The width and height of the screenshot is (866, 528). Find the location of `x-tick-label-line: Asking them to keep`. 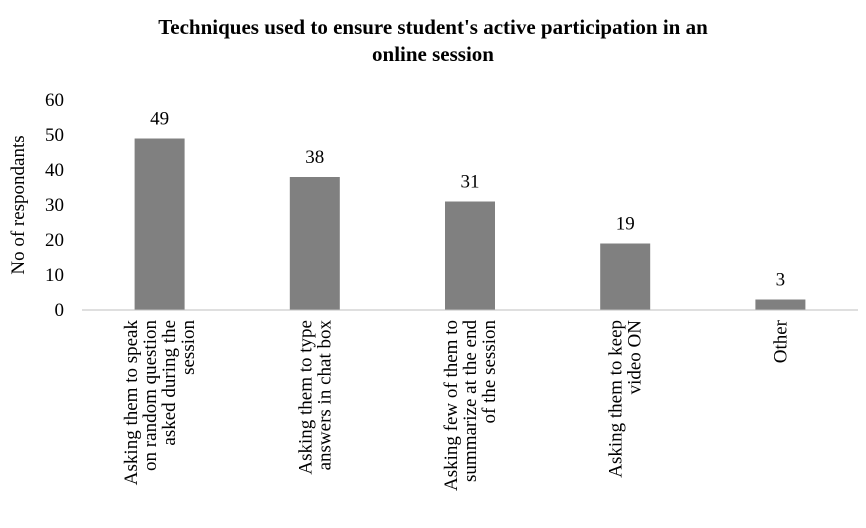

x-tick-label-line: Asking them to keep is located at coordinates (616, 399).